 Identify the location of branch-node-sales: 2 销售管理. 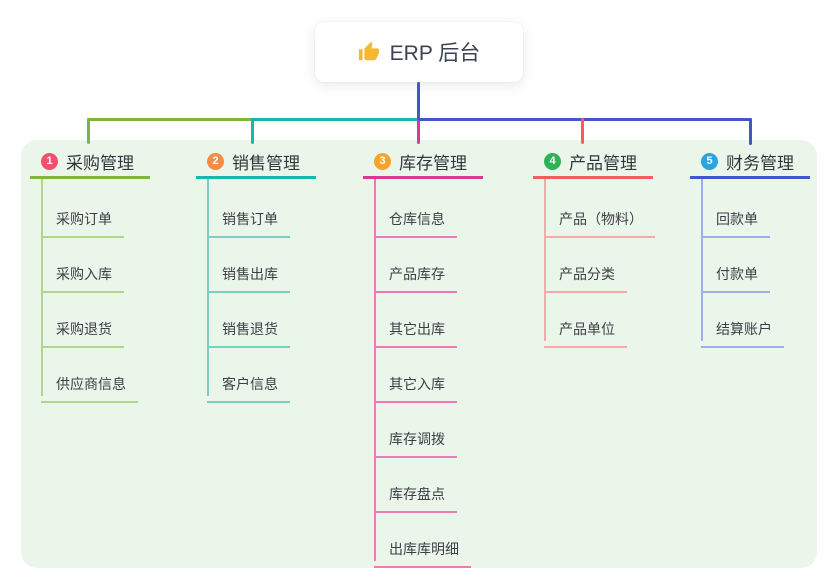
(256, 161).